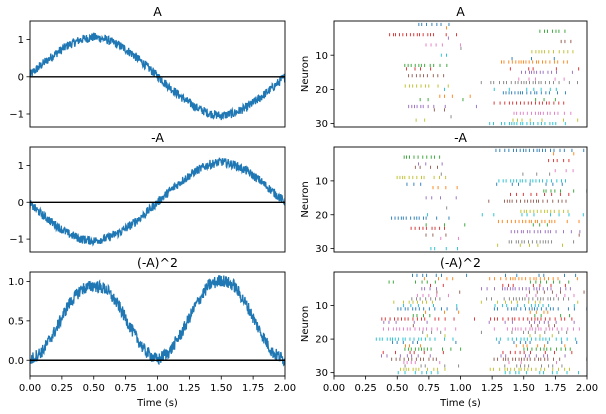  Describe the element at coordinates (253, 388) in the screenshot. I see `x-tick-label: 1.75` at that location.